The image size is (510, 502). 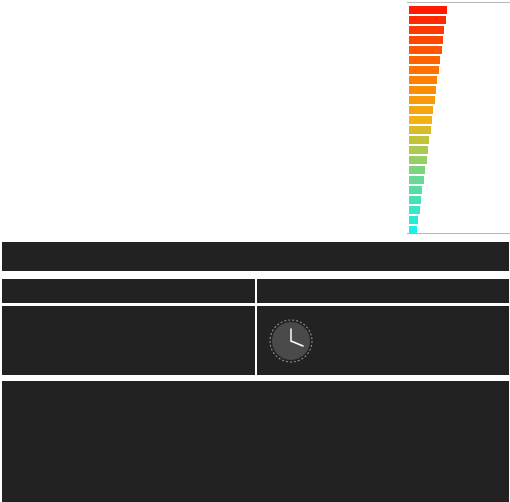 What do you see at coordinates (458, 118) in the screenshot?
I see `gradient-bar-stack` at bounding box center [458, 118].